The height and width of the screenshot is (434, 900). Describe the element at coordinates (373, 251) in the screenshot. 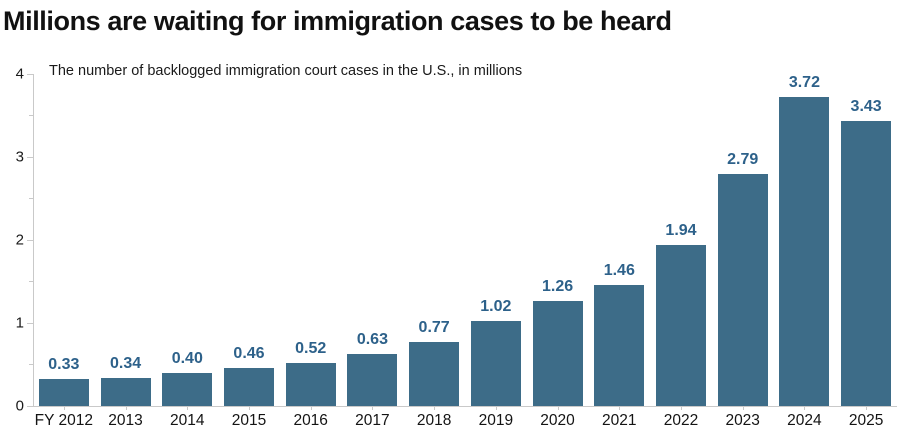

I see `bar-slot: 0.63 2017` at that location.